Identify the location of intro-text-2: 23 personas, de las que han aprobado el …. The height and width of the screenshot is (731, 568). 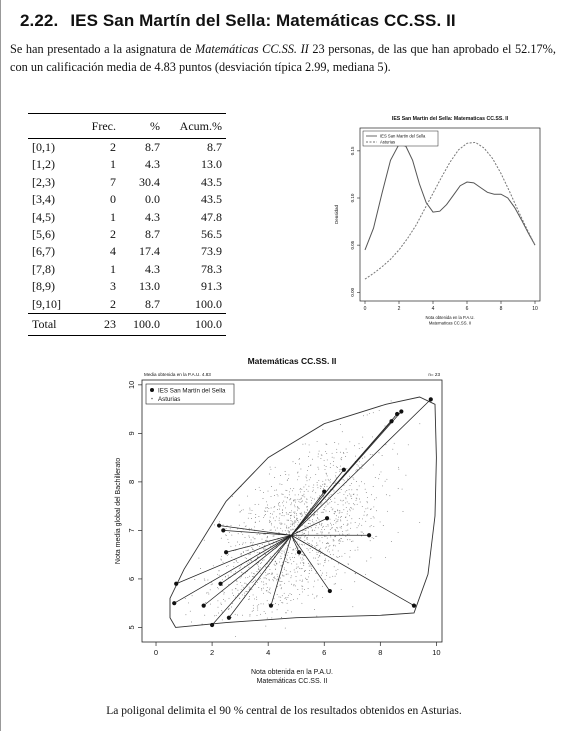
(283, 58).